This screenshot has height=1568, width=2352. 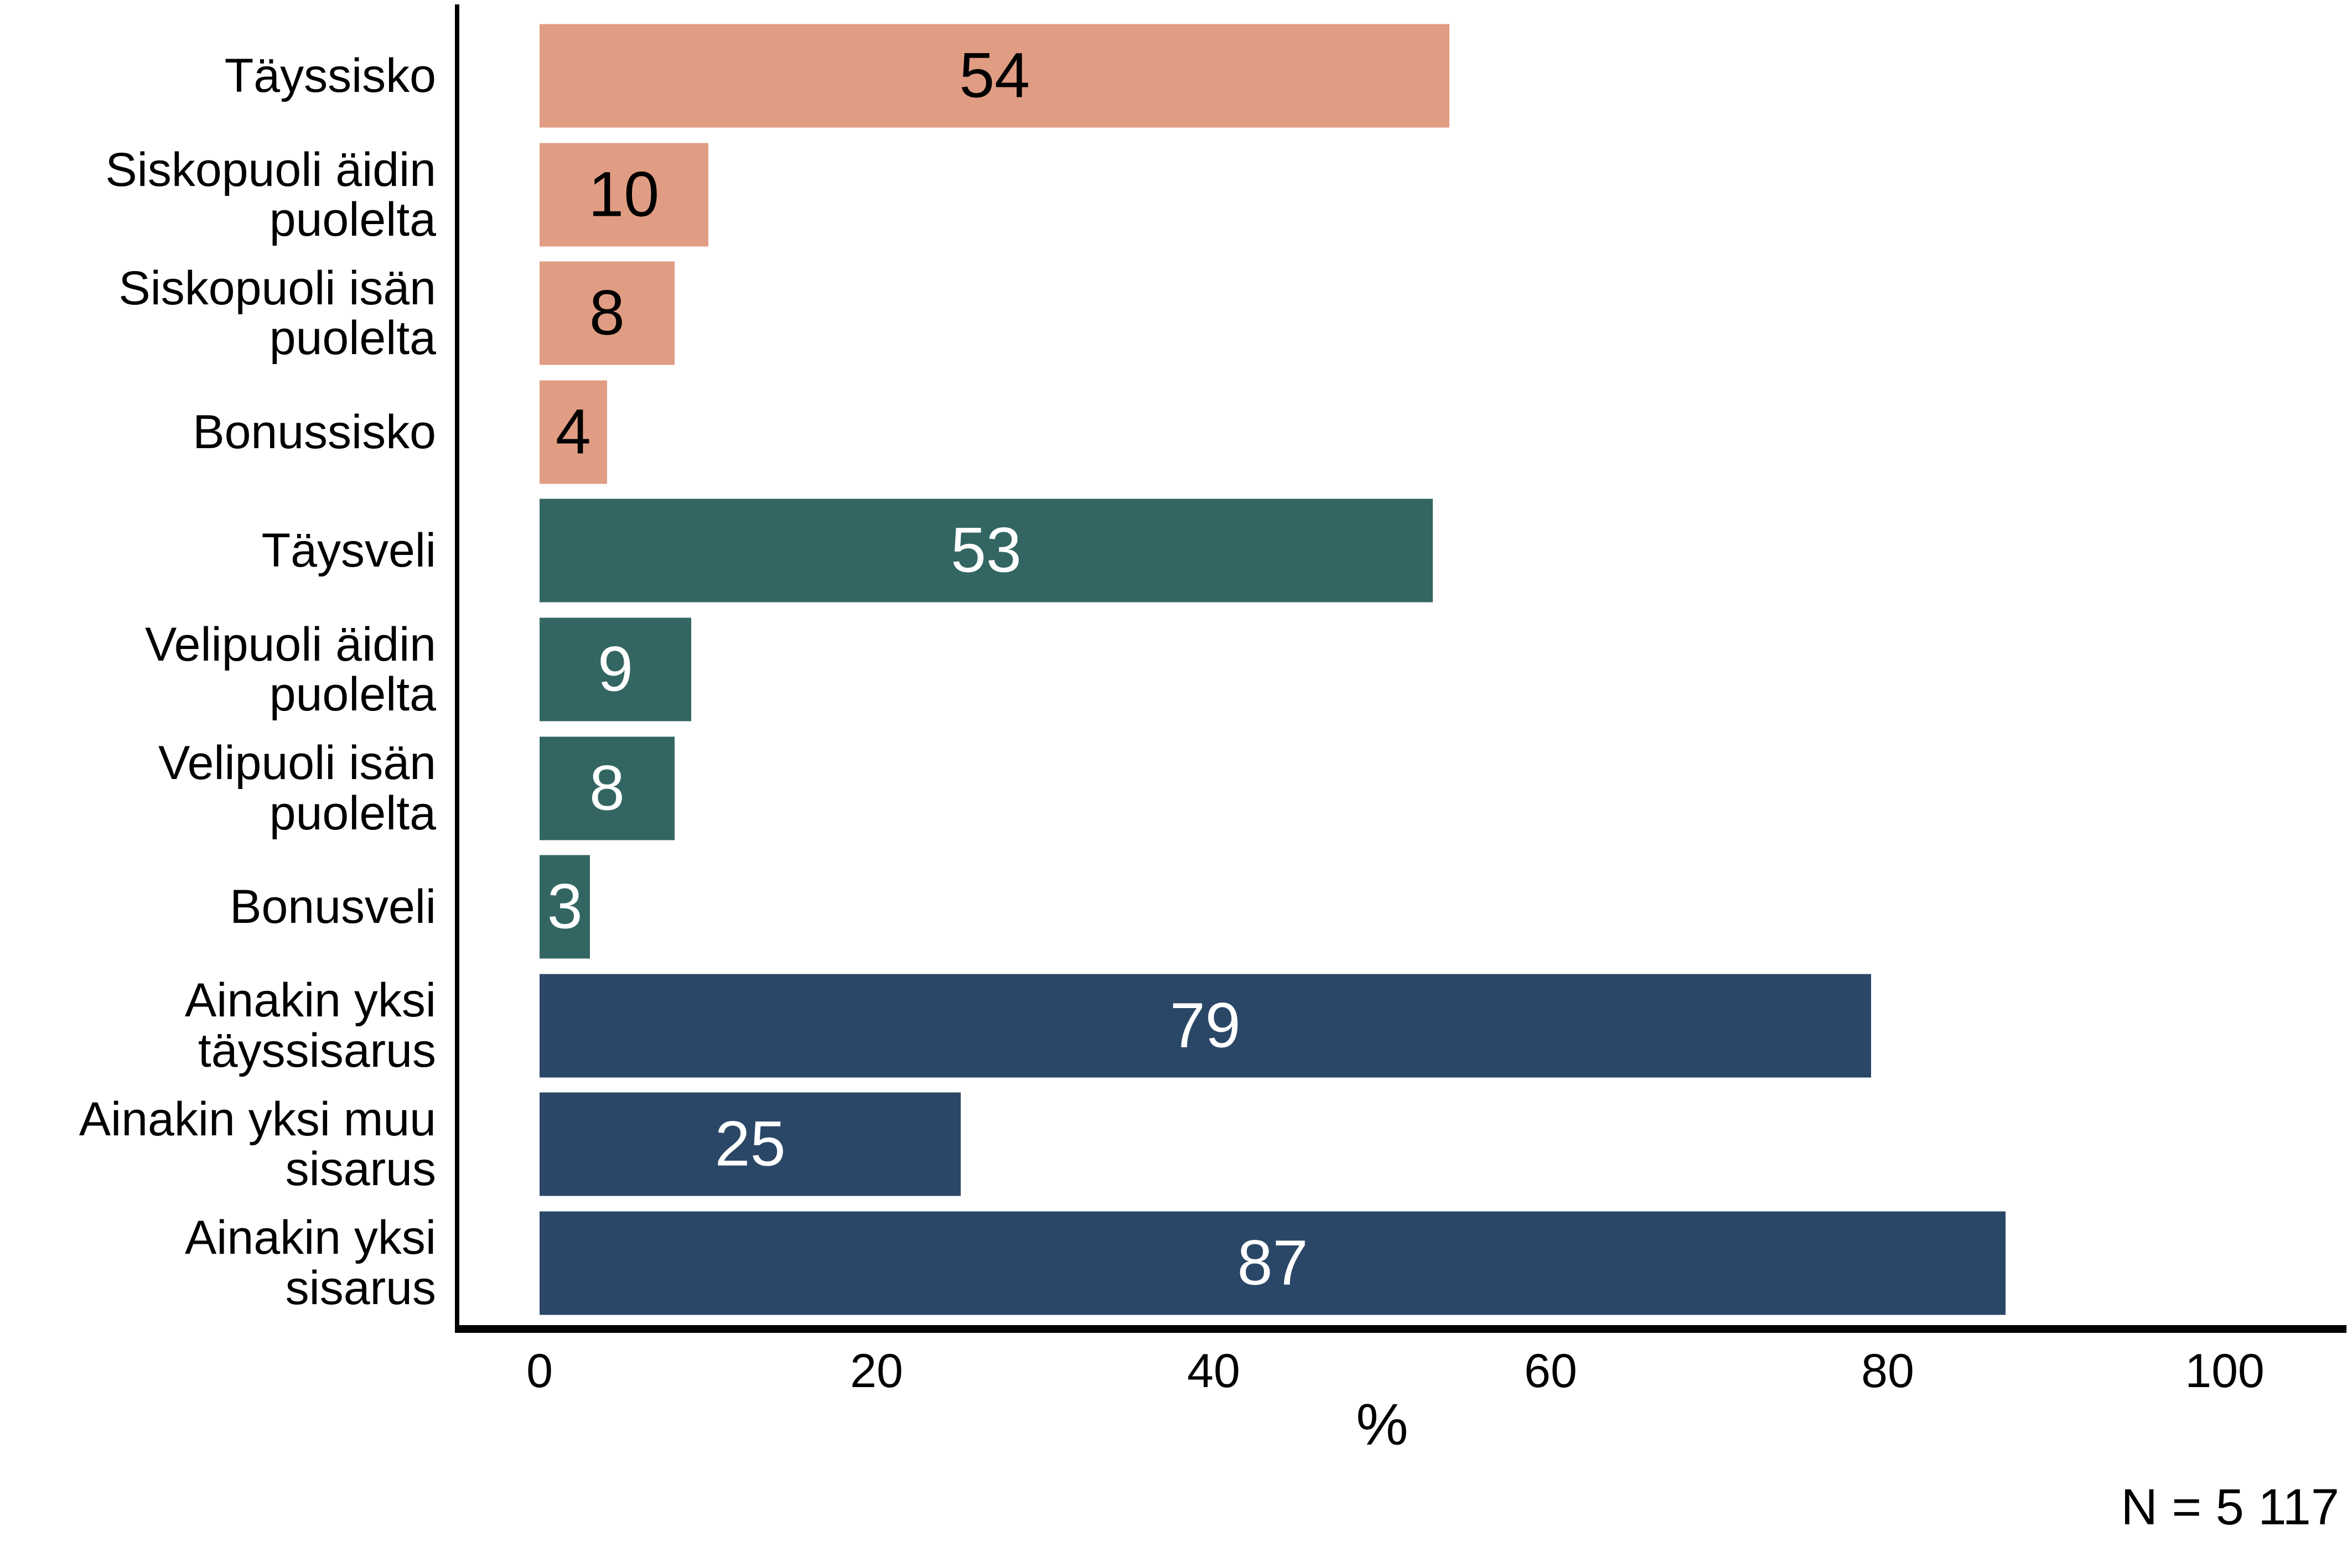 I want to click on x-tick-label: 100, so click(x=2225, y=1371).